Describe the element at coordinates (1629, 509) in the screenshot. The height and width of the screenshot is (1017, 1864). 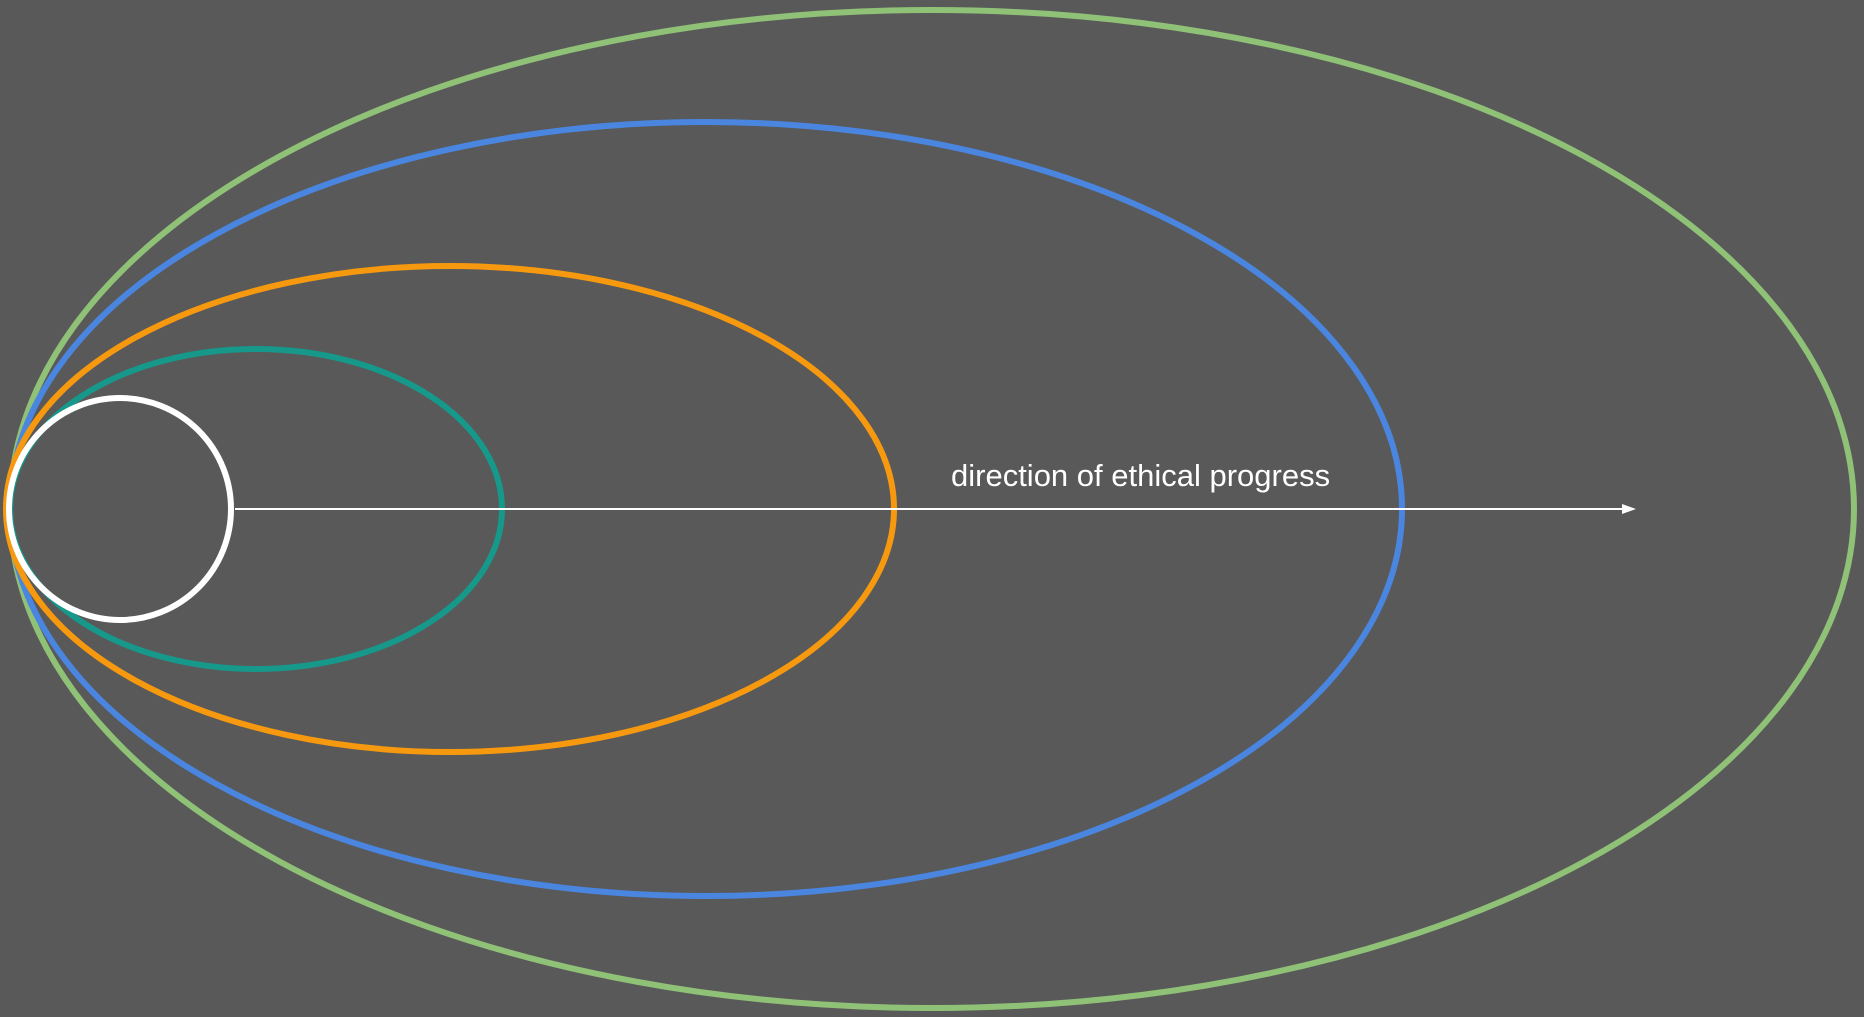
I see `progress-arrowhead` at that location.